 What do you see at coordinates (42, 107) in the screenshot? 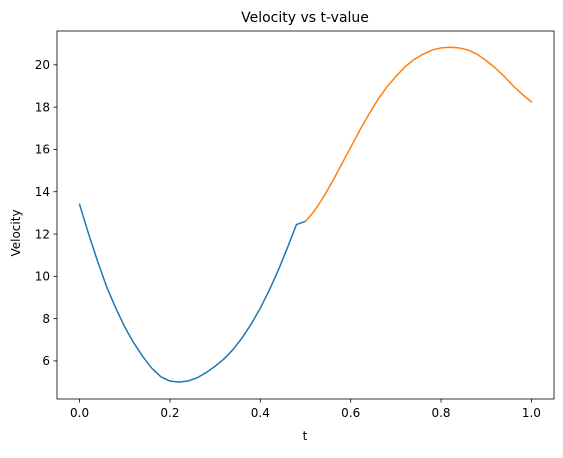
I see `y-tick-label: 18` at bounding box center [42, 107].